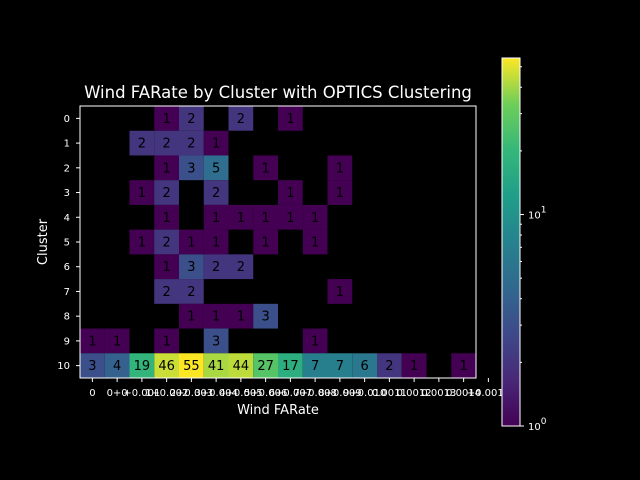  What do you see at coordinates (215, 393) in the screenshot?
I see `x-tick-label: 3+0.004` at bounding box center [215, 393].